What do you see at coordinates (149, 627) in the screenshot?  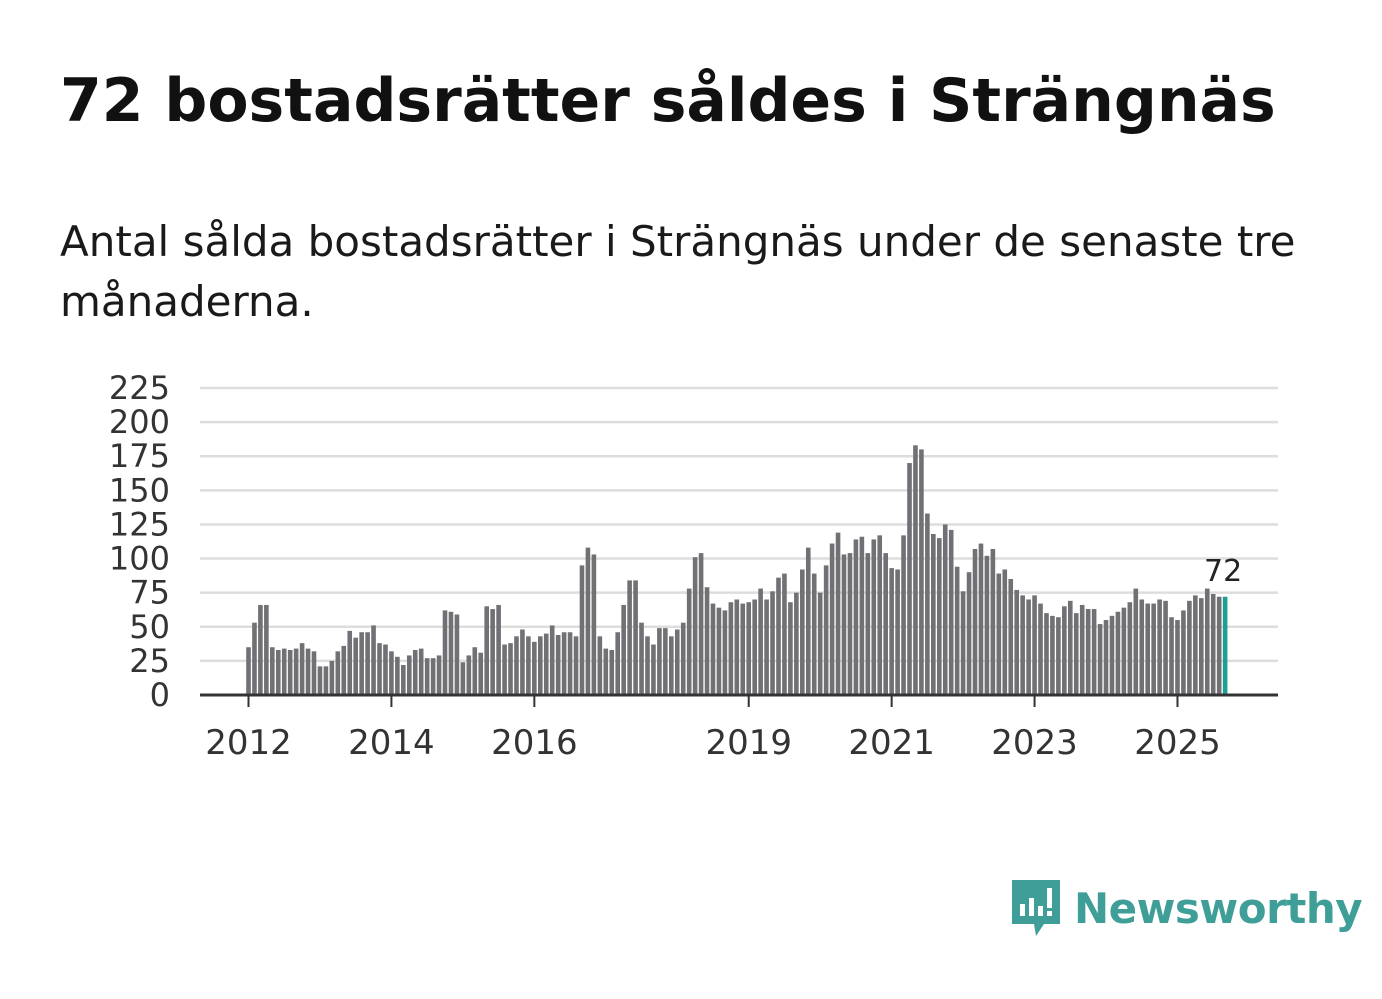 I see `y-tick-label: 50` at bounding box center [149, 627].